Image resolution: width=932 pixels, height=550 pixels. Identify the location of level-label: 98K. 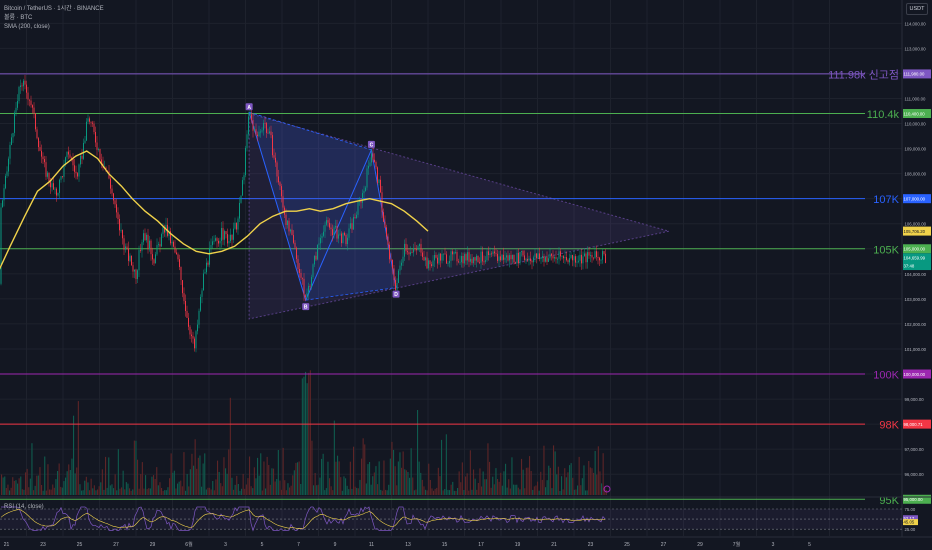
(889, 426).